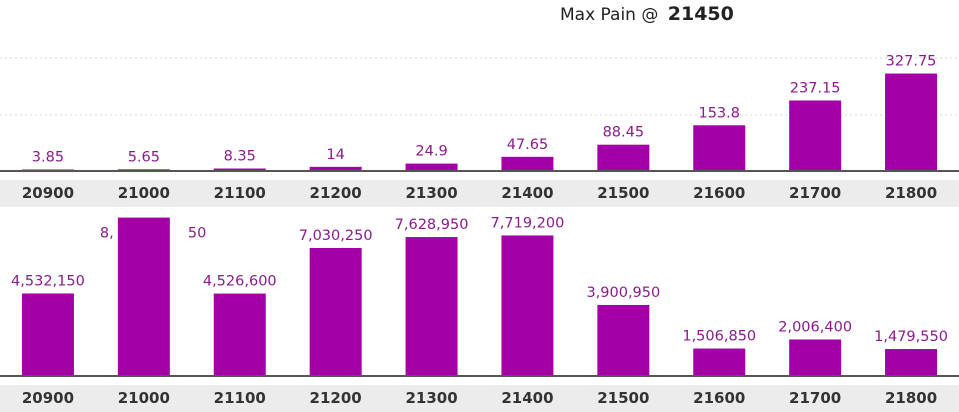 Image resolution: width=959 pixels, height=412 pixels. I want to click on max-pain-title: Max Pain @ 21450, so click(647, 14).